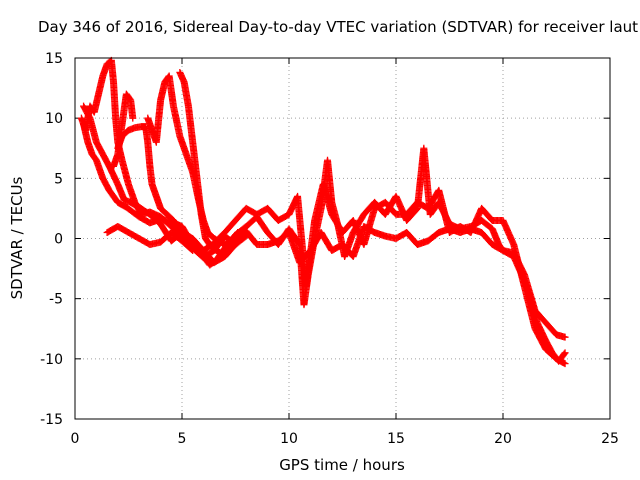  What do you see at coordinates (17, 237) in the screenshot?
I see `y-axis-label: SDTVAR / TECUs` at bounding box center [17, 237].